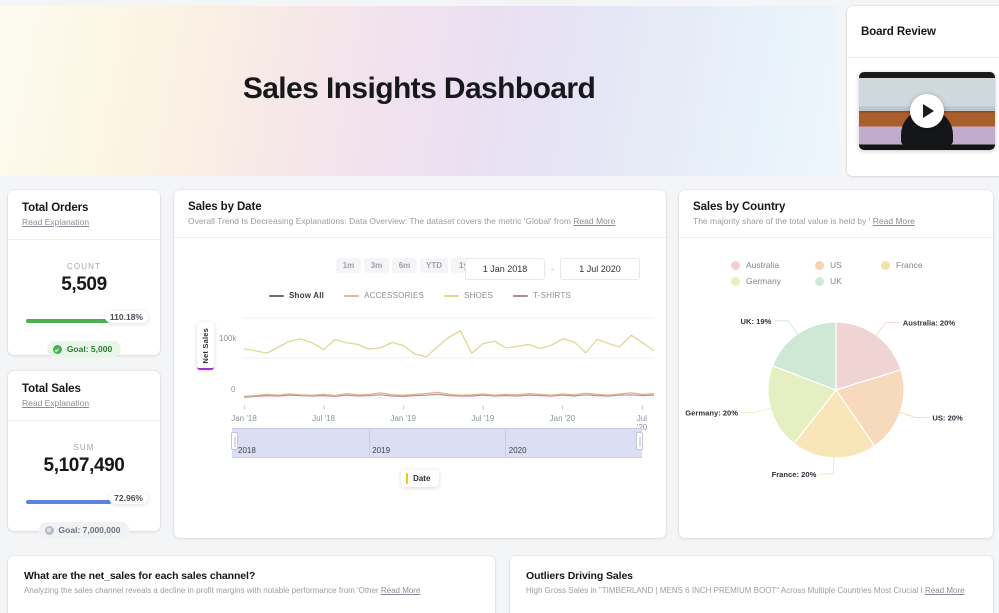 This screenshot has width=999, height=613. I want to click on slider-year-2018: 2018, so click(247, 451).